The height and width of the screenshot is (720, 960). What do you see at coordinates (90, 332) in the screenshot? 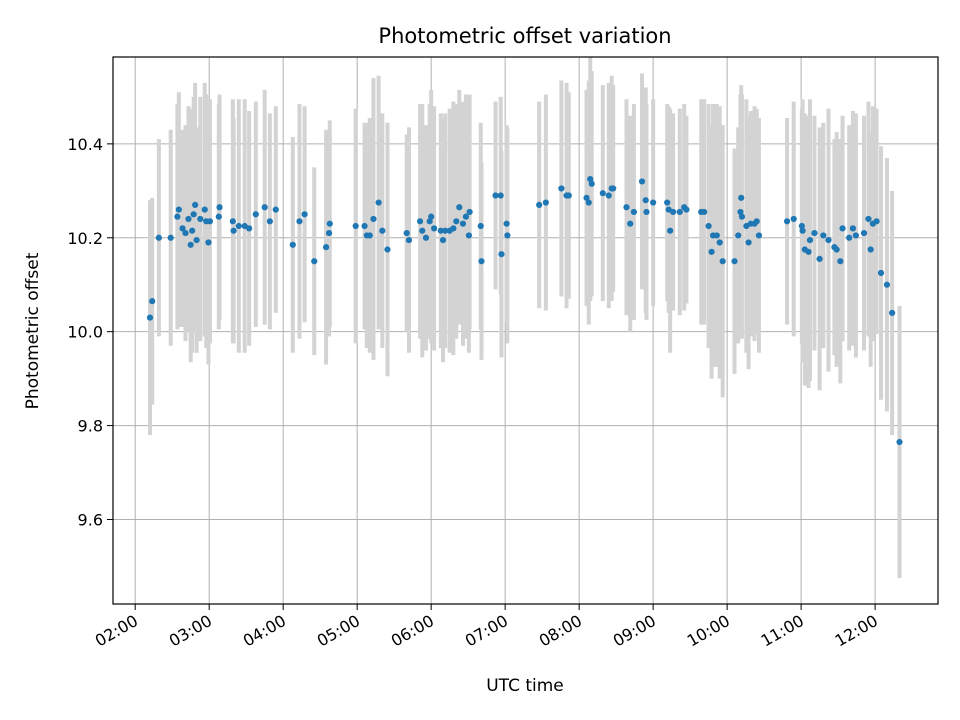
I see `y-axis-ticks: 9.6 9.8 10.0 10.2 10.4` at bounding box center [90, 332].